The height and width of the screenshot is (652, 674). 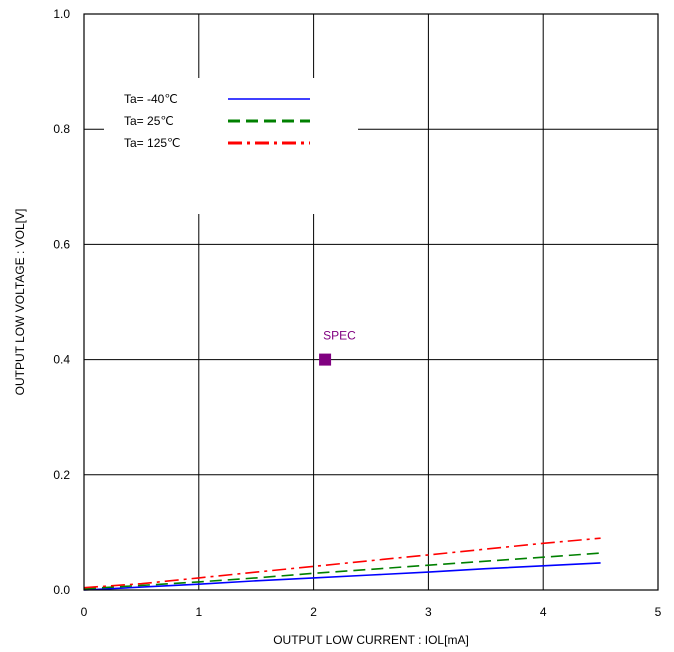 I want to click on spec-marker, so click(x=325, y=359).